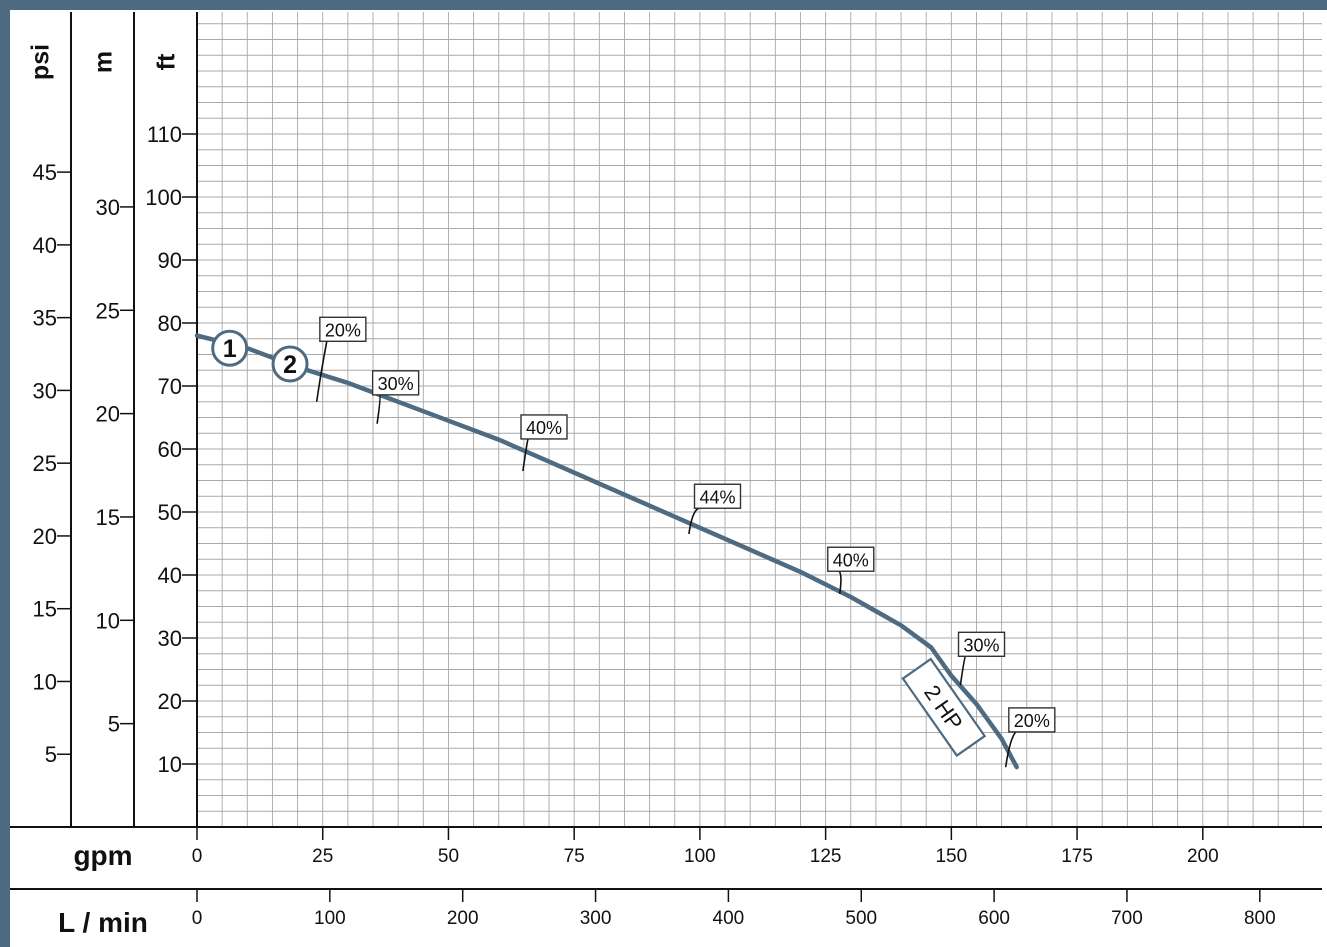 The height and width of the screenshot is (947, 1327). What do you see at coordinates (104, 62) in the screenshot?
I see `axis-unit-head_m: m` at bounding box center [104, 62].